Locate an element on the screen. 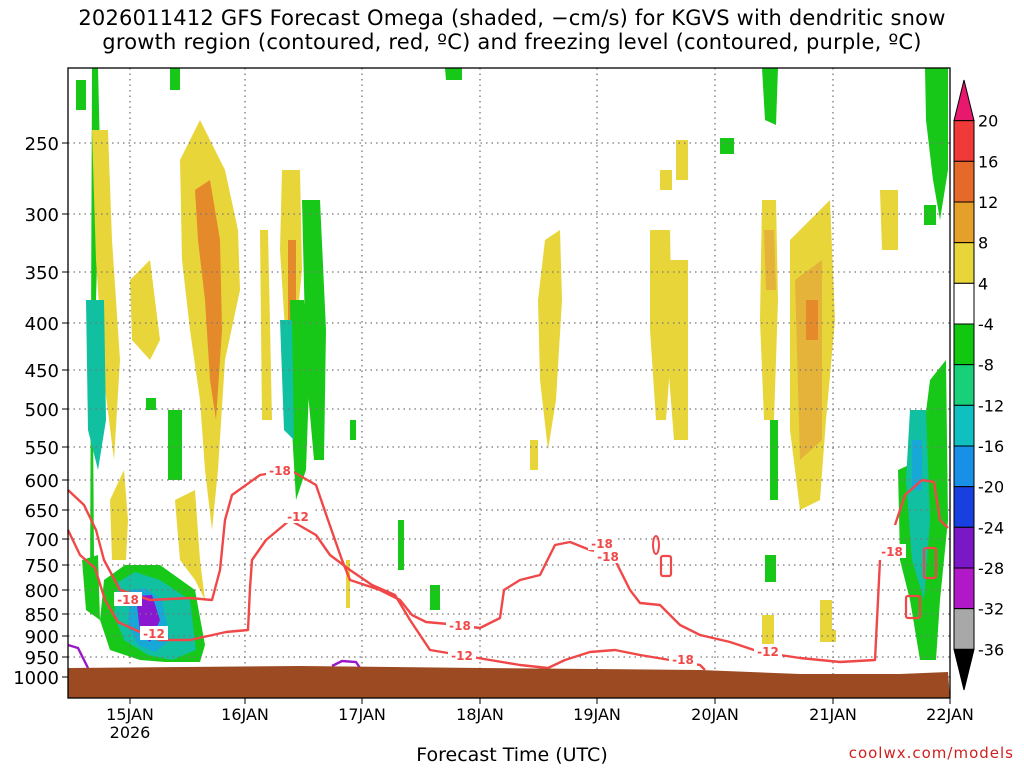 This screenshot has height=768, width=1024. y-tick-label-7: 600 is located at coordinates (42, 481).